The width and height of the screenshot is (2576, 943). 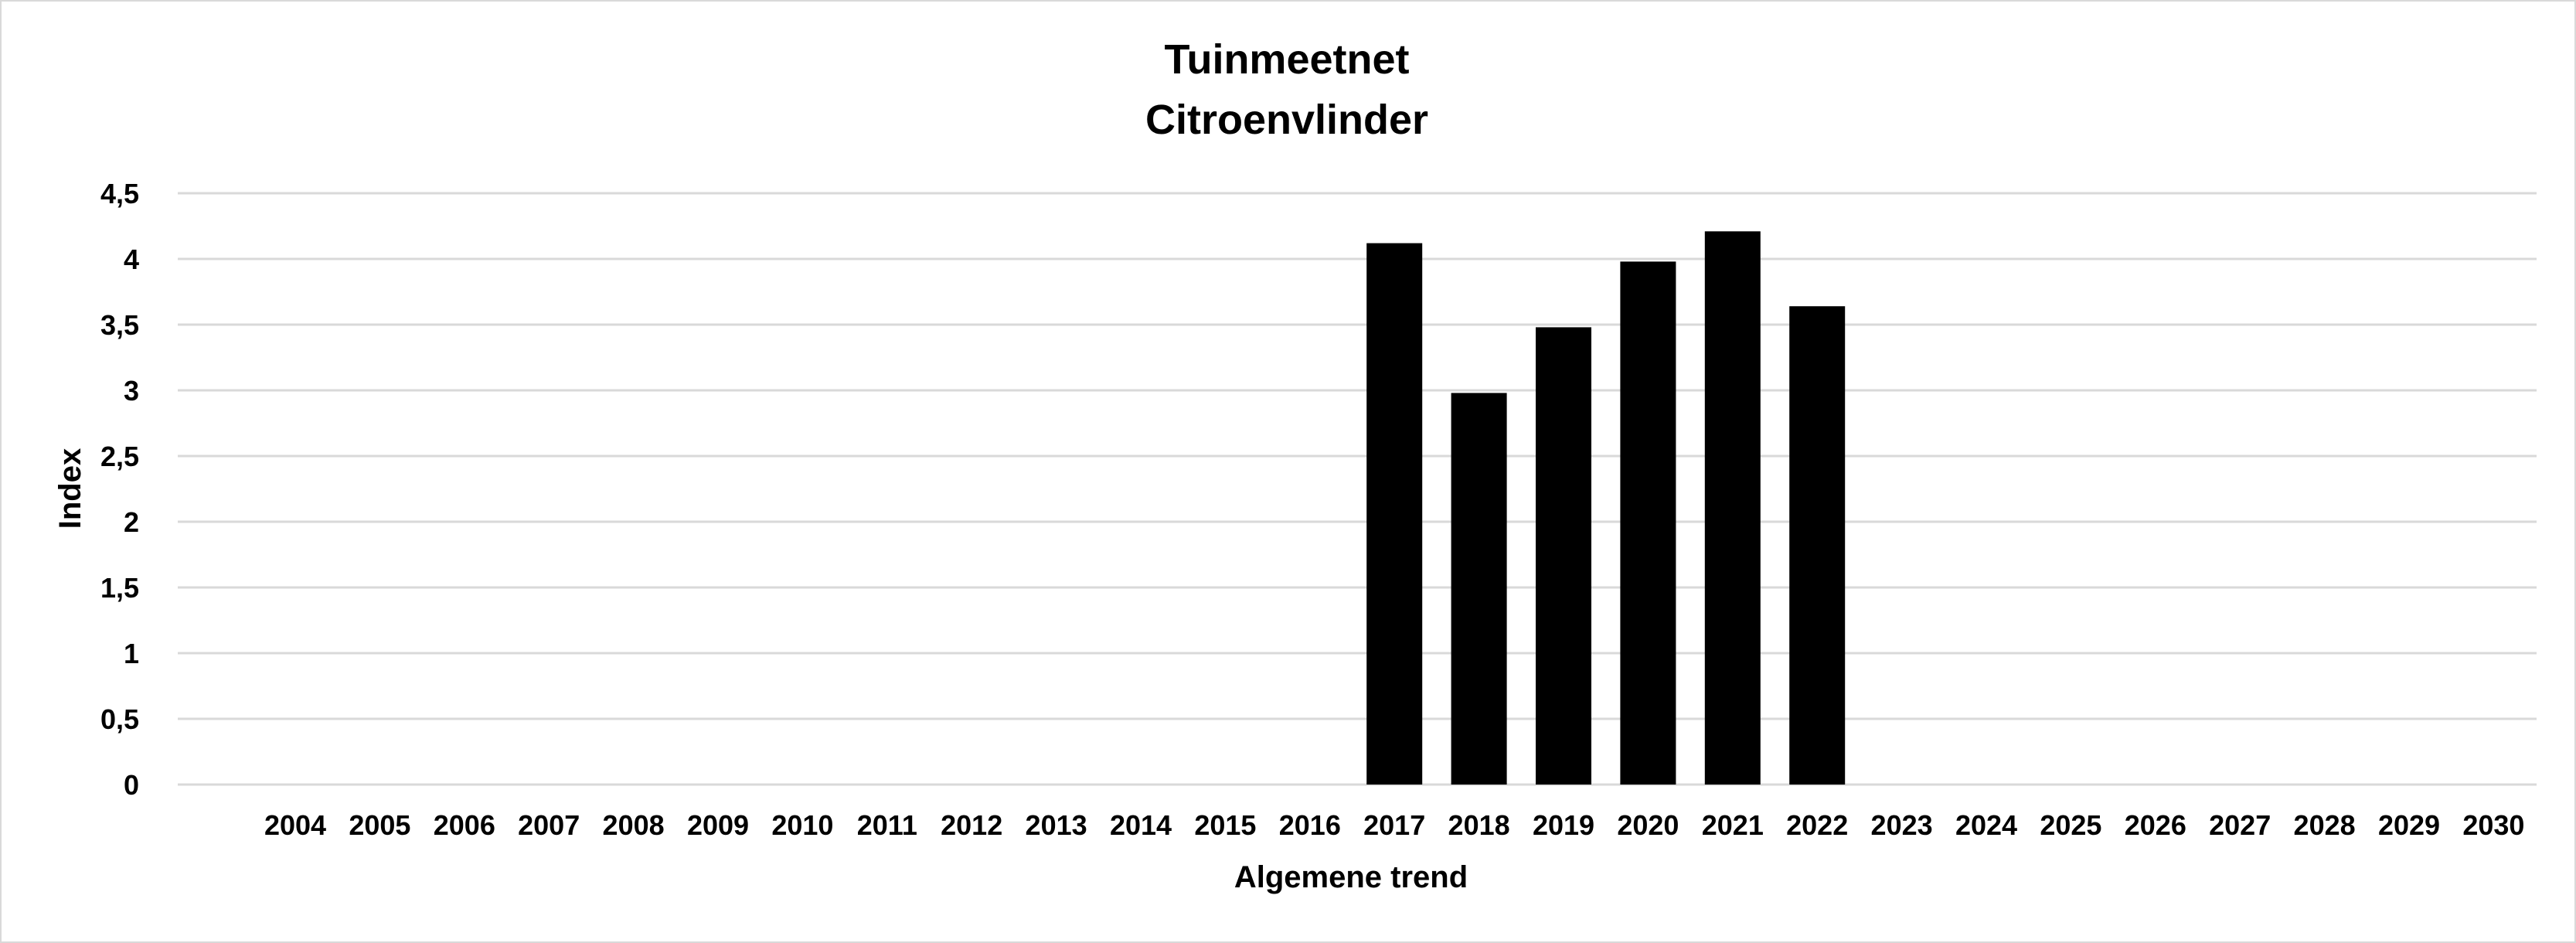 I want to click on x-tick-label: 2015, so click(x=1225, y=825).